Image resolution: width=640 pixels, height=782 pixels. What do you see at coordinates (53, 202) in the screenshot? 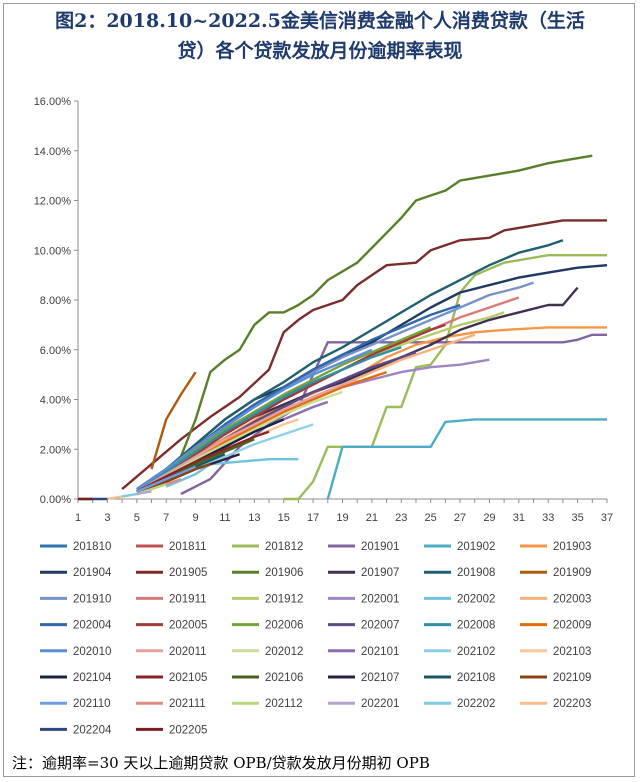
I see `y-tick-label: 12.00%` at bounding box center [53, 202].